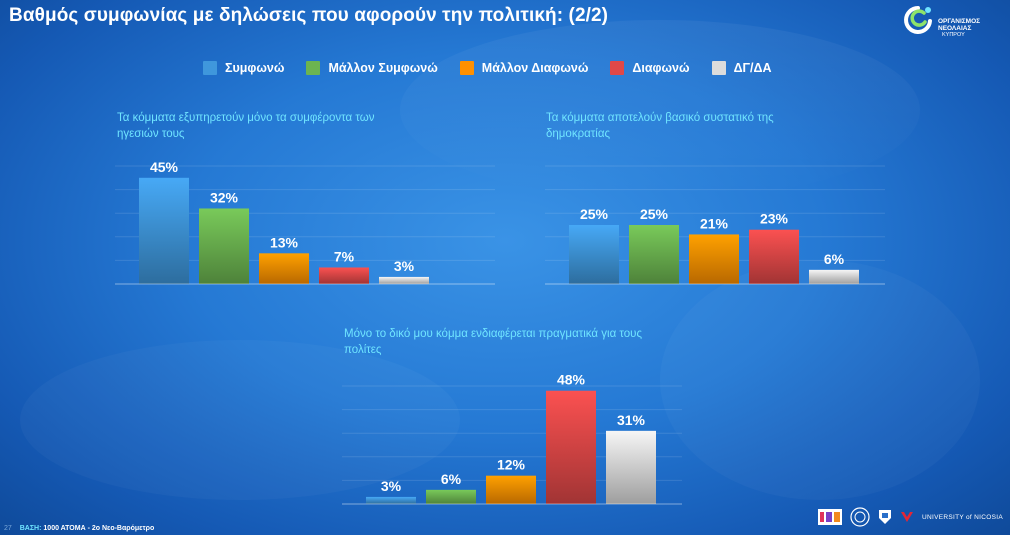  Describe the element at coordinates (955, 28) in the screenshot. I see `brand-logo-line2: ΝΕΟΛΑΙΑΣ` at that location.